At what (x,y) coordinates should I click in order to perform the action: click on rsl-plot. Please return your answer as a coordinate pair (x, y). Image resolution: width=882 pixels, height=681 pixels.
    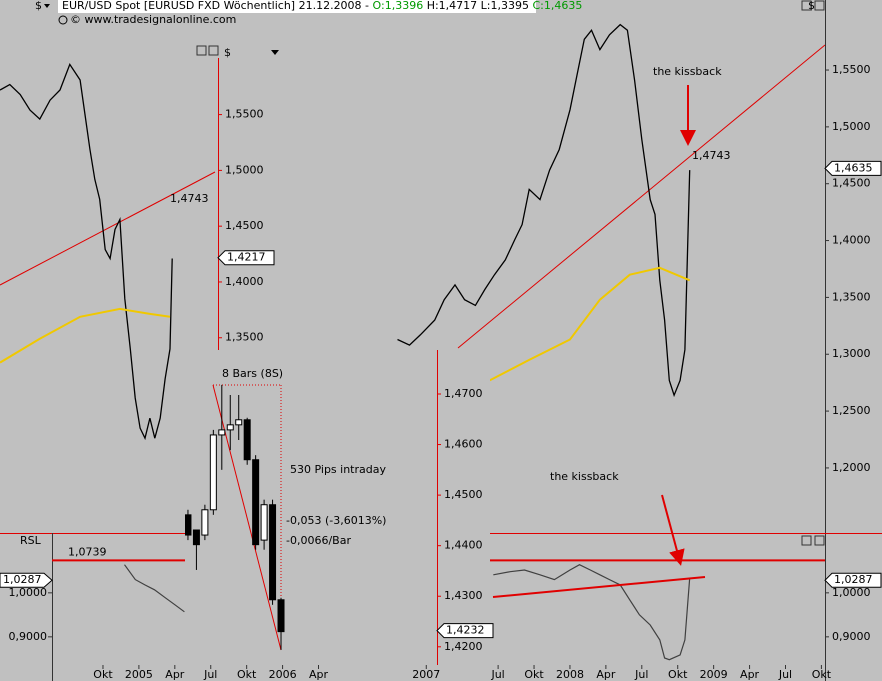
    Looking at the image, I should click on (407, 612).